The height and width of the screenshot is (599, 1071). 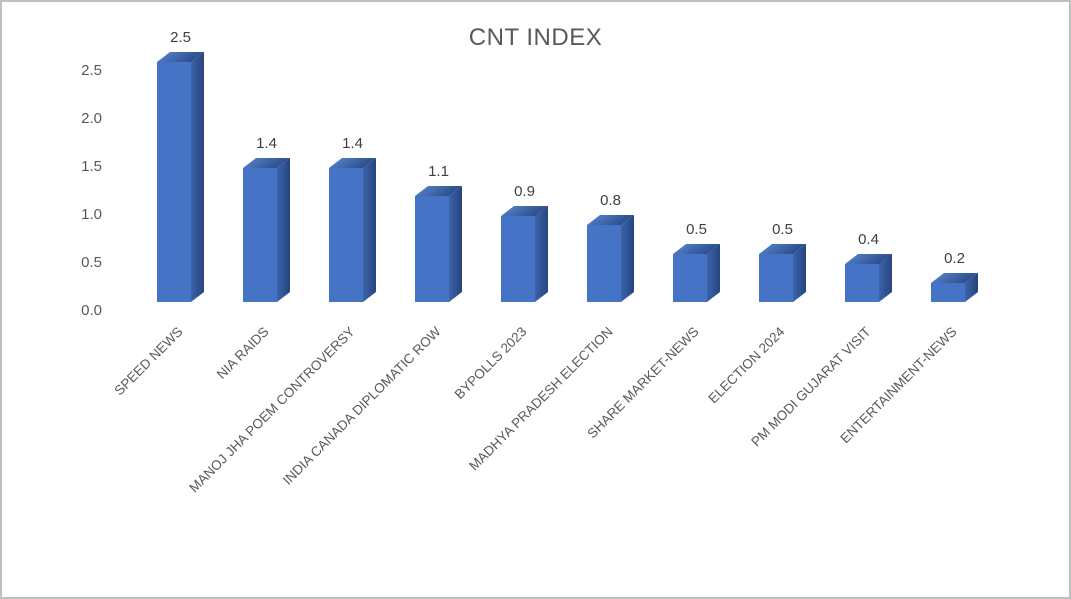 I want to click on bar-value-label: 0.8, so click(x=610, y=200).